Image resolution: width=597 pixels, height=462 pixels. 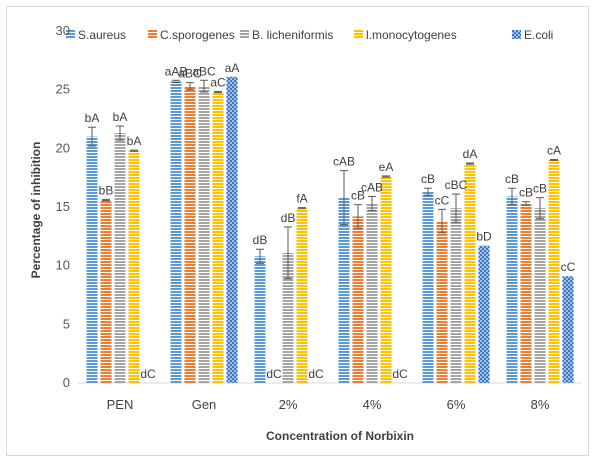 I want to click on y-tick-label: 15, so click(x=63, y=206).